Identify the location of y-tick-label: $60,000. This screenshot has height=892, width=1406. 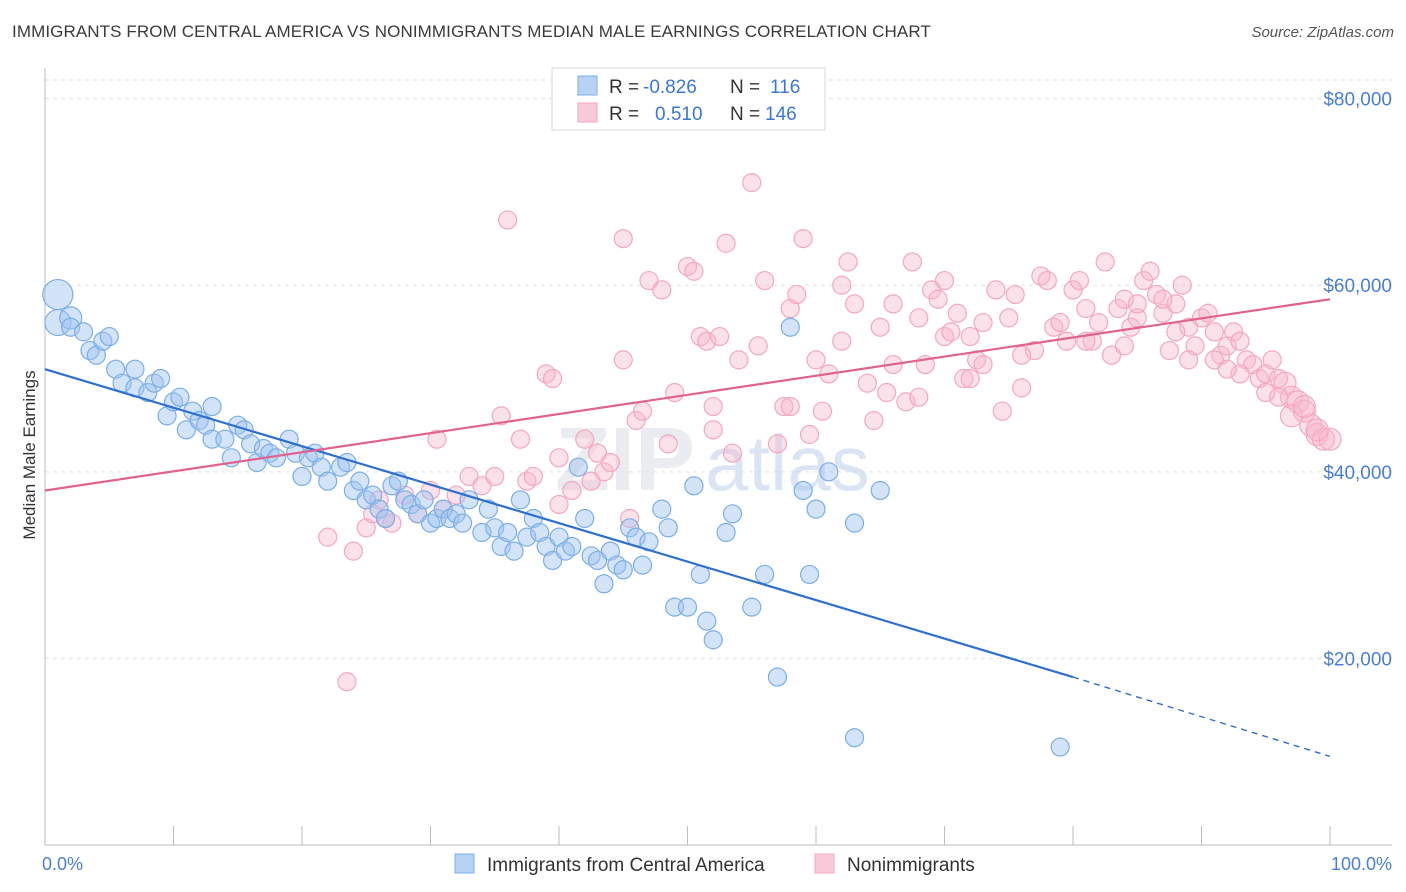
(1357, 286).